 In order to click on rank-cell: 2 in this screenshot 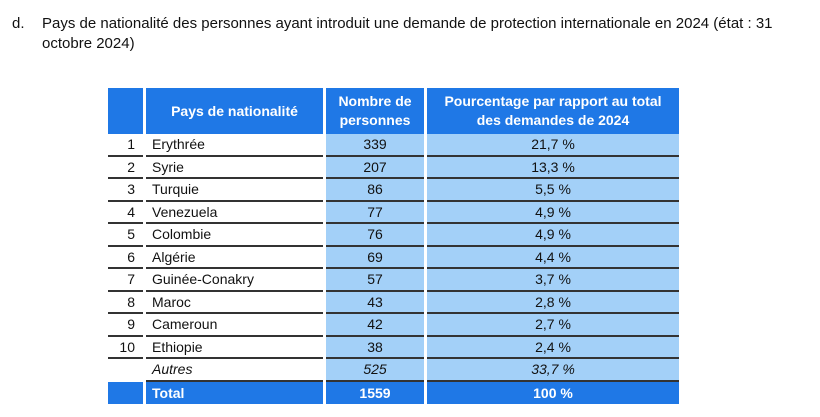, I will do `click(125, 168)`.